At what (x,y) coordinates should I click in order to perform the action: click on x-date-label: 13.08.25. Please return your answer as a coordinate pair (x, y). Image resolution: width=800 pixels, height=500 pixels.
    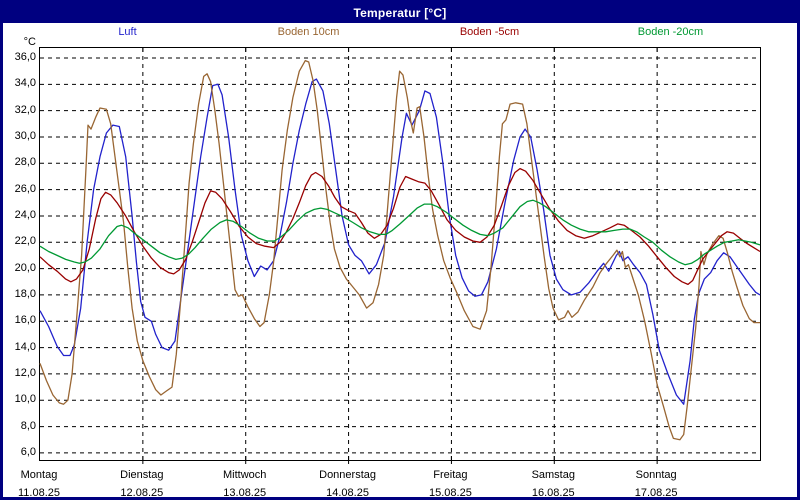
    Looking at the image, I should click on (245, 493).